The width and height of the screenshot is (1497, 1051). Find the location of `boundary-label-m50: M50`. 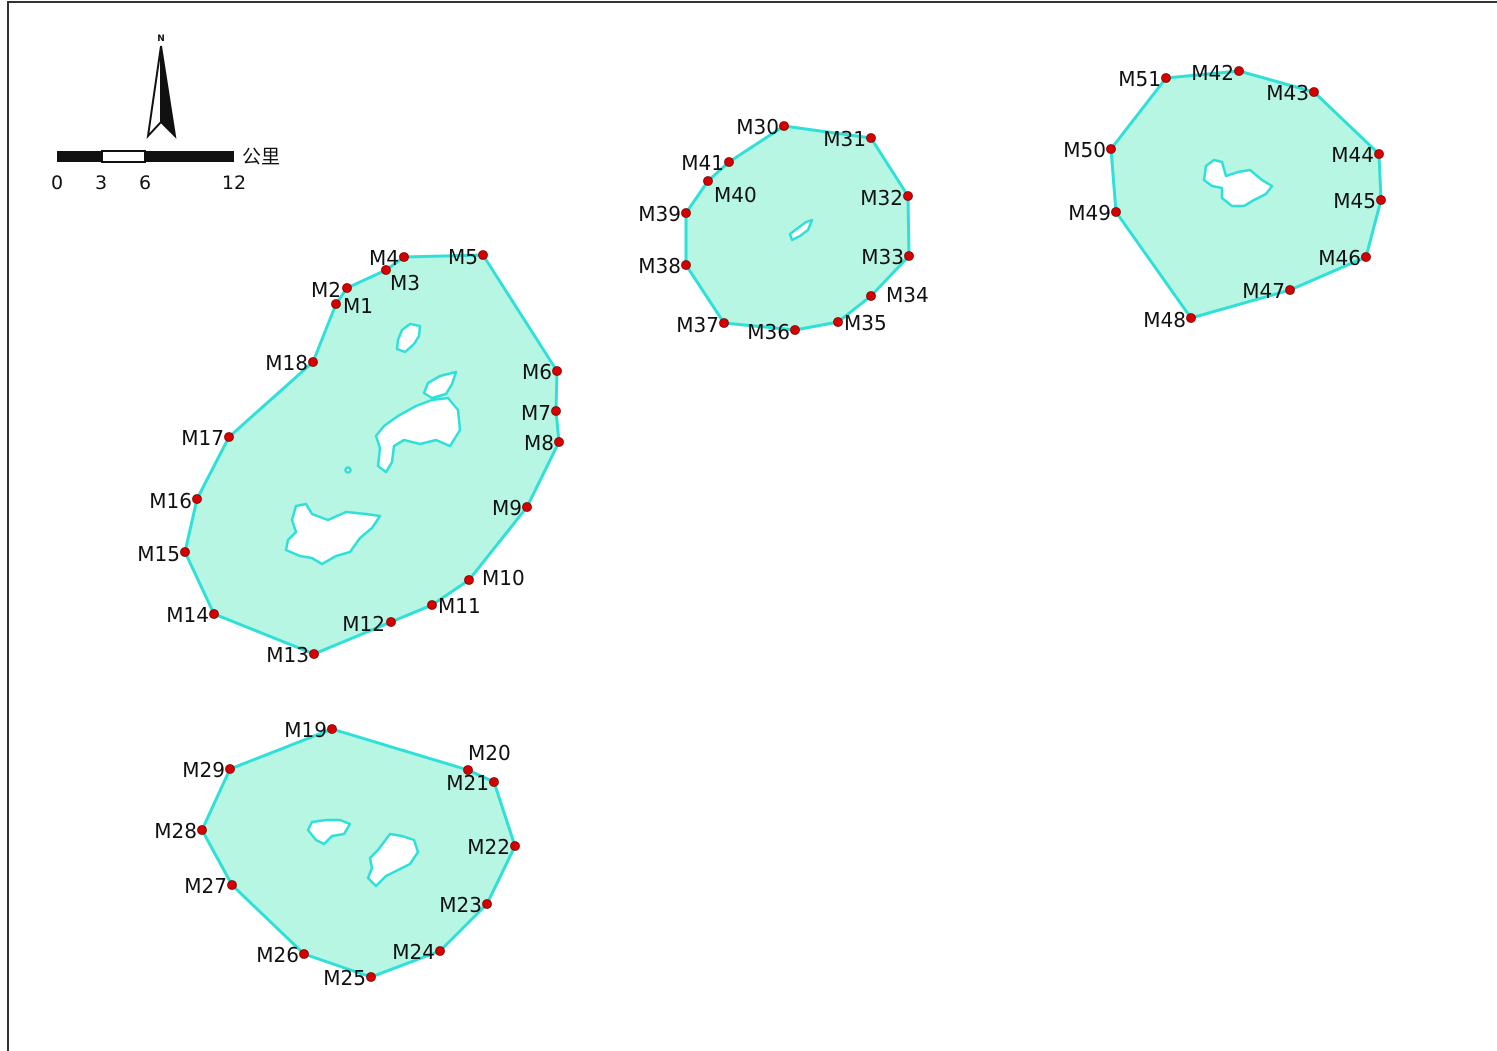

boundary-label-m50: M50 is located at coordinates (1084, 150).